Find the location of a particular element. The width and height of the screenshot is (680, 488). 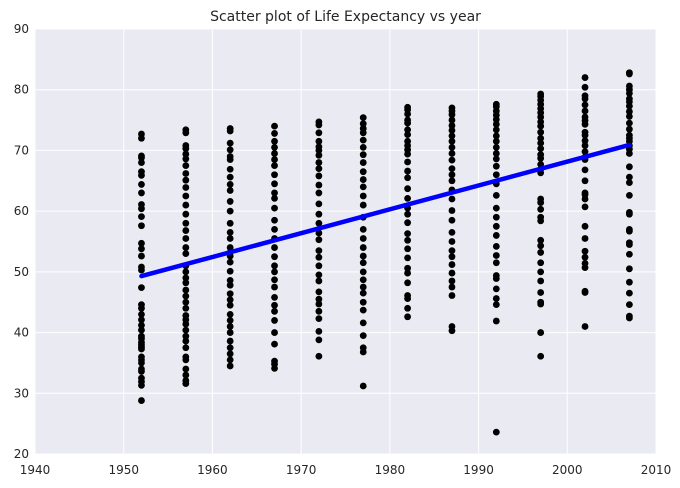

y-axis-ticks: 20 30 40 50 60 70 80 90 is located at coordinates (21, 241).